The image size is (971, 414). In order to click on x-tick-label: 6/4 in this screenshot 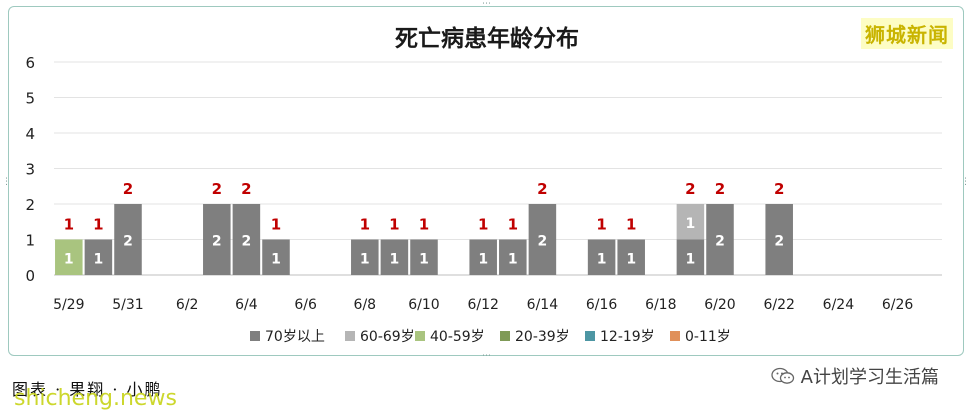, I will do `click(246, 305)`.